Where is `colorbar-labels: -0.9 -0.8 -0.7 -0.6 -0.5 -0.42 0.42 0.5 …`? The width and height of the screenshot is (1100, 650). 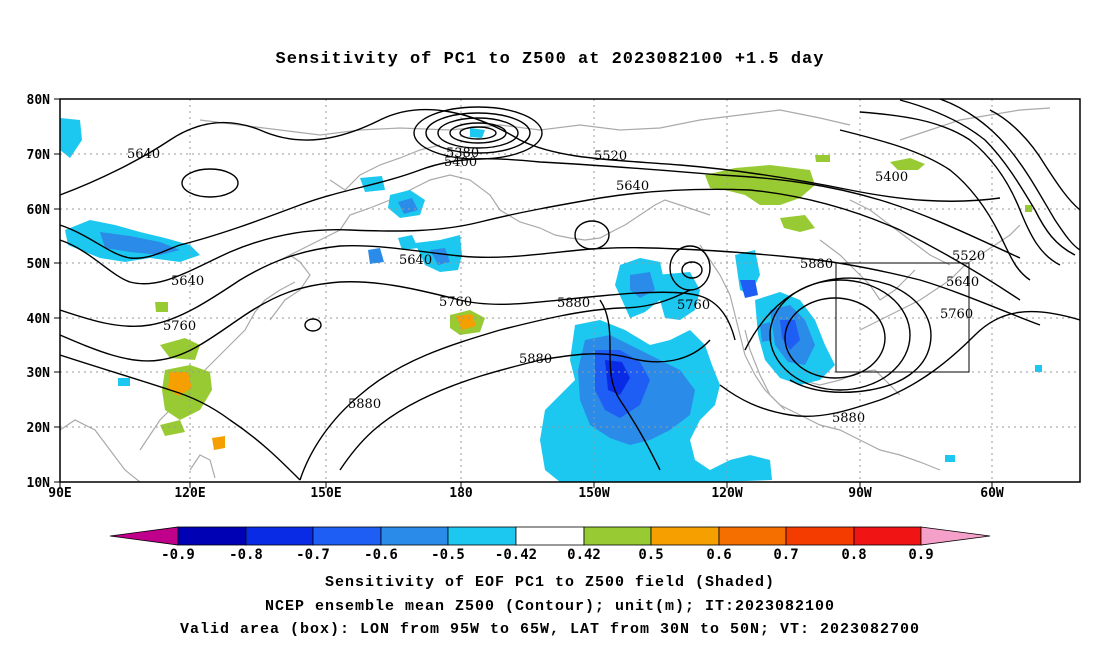 colorbar-labels: -0.9 -0.8 -0.7 -0.6 -0.5 -0.42 0.42 0.5 … is located at coordinates (547, 555).